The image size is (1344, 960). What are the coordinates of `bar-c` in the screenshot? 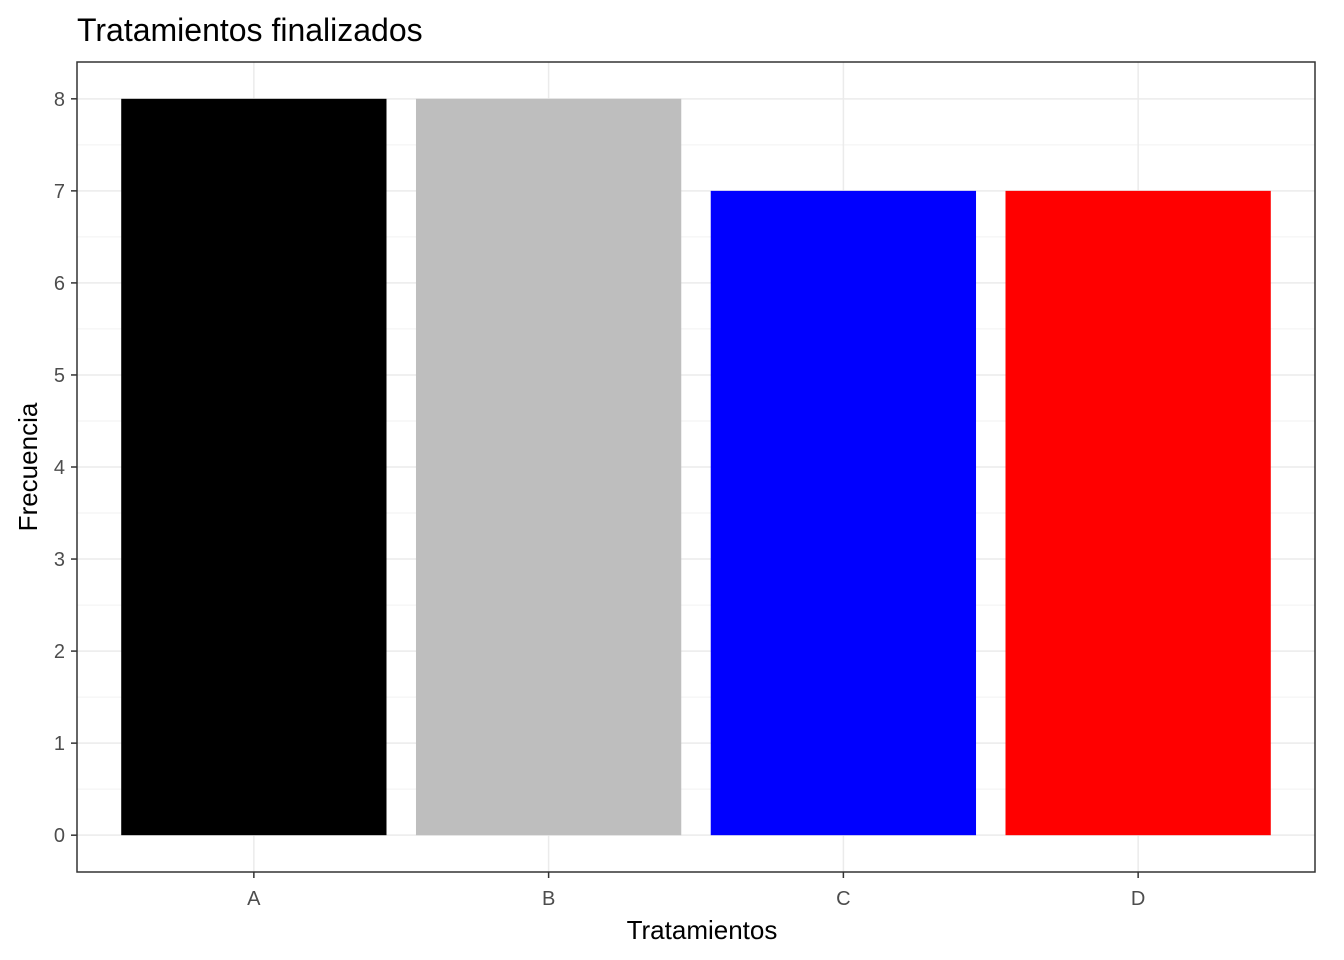 It's located at (843, 513).